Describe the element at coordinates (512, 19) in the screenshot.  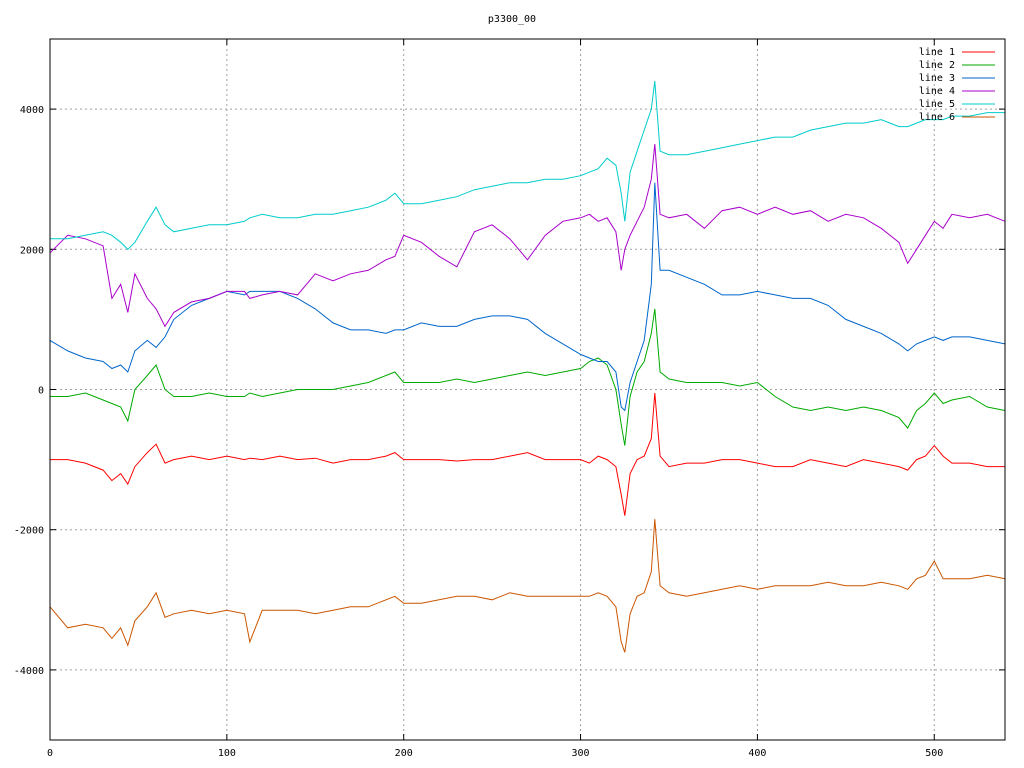
I see `chart-title: p3300_00` at that location.